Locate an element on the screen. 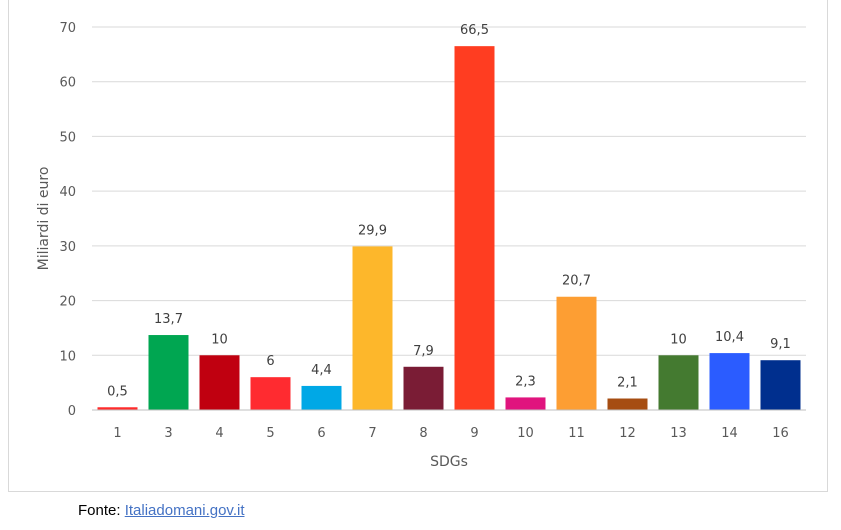 This screenshot has height=530, width=841. y-tick-label: 0 is located at coordinates (72, 411).